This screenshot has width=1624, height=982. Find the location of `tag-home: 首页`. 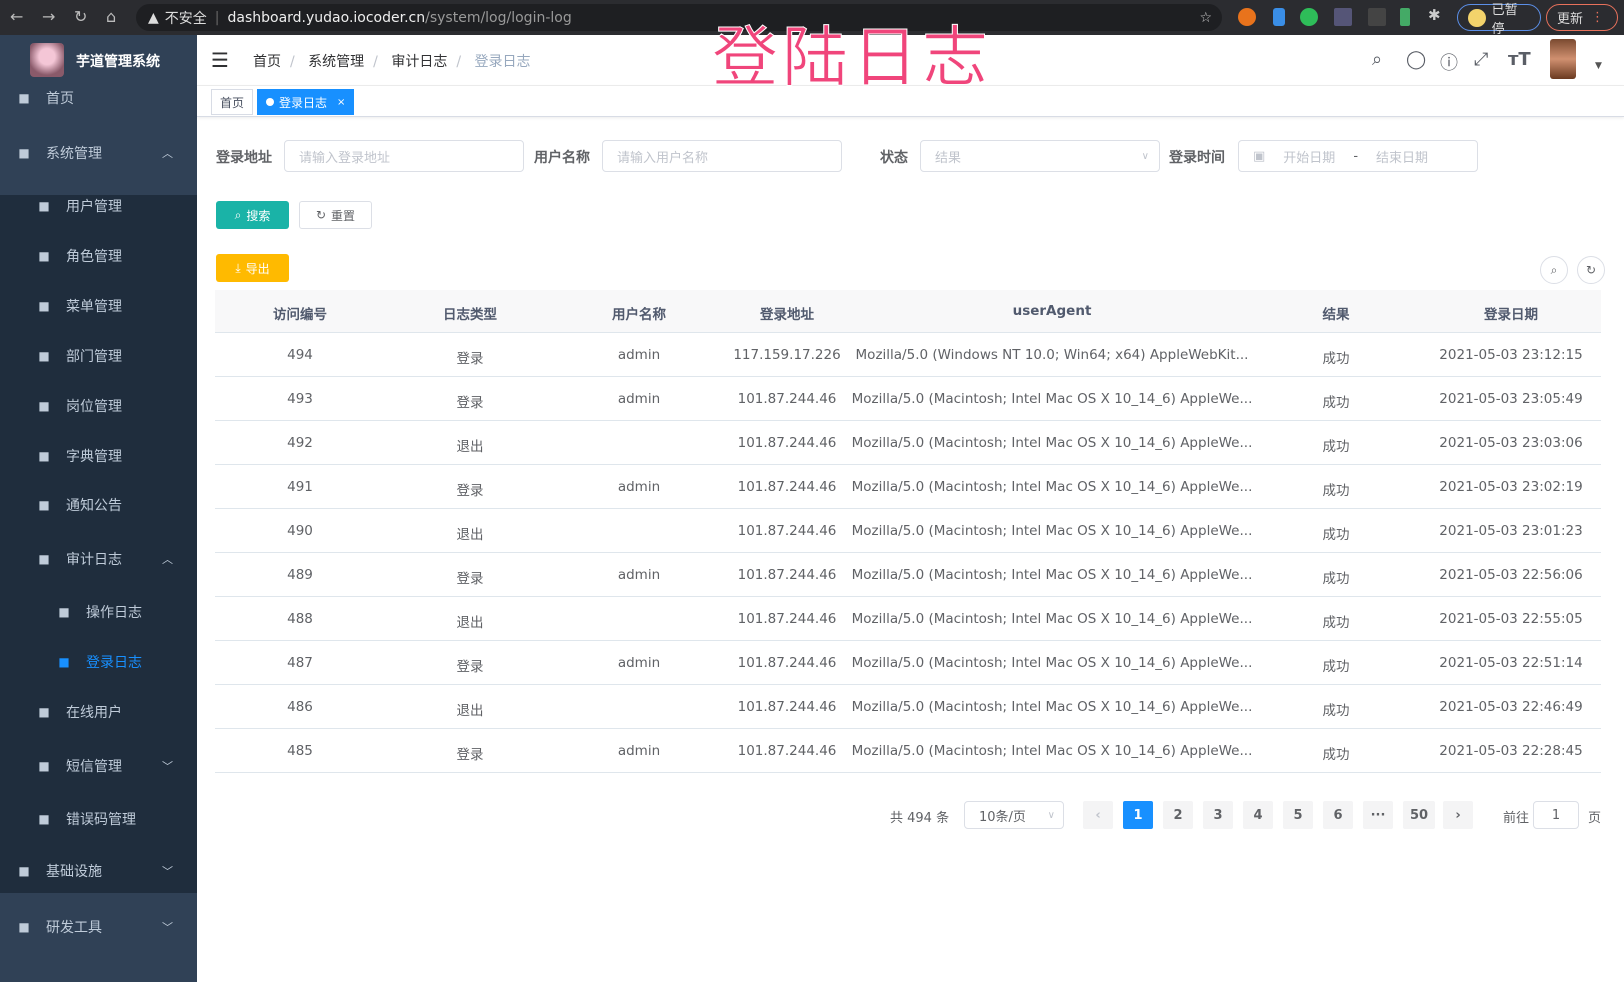

tag-home: 首页 is located at coordinates (232, 102).